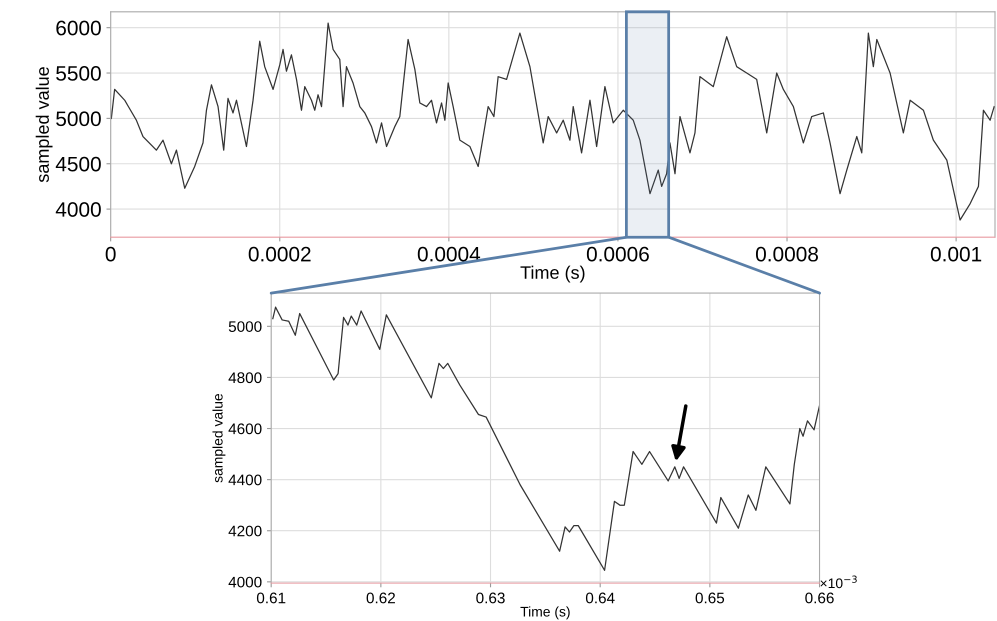 The image size is (997, 621). What do you see at coordinates (78, 73) in the screenshot?
I see `y-tick-label: 5500` at bounding box center [78, 73].